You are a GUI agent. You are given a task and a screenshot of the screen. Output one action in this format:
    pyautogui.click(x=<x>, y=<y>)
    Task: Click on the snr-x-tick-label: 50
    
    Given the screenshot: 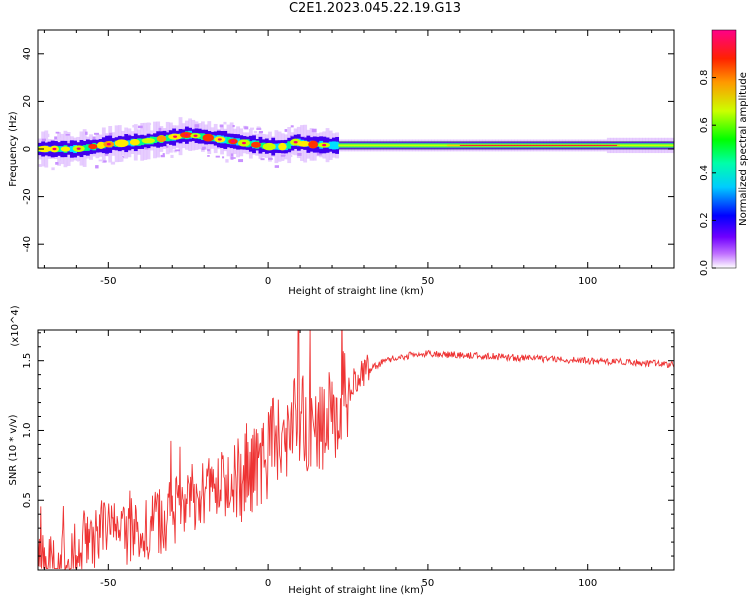 What is the action you would take?
    pyautogui.click(x=428, y=583)
    